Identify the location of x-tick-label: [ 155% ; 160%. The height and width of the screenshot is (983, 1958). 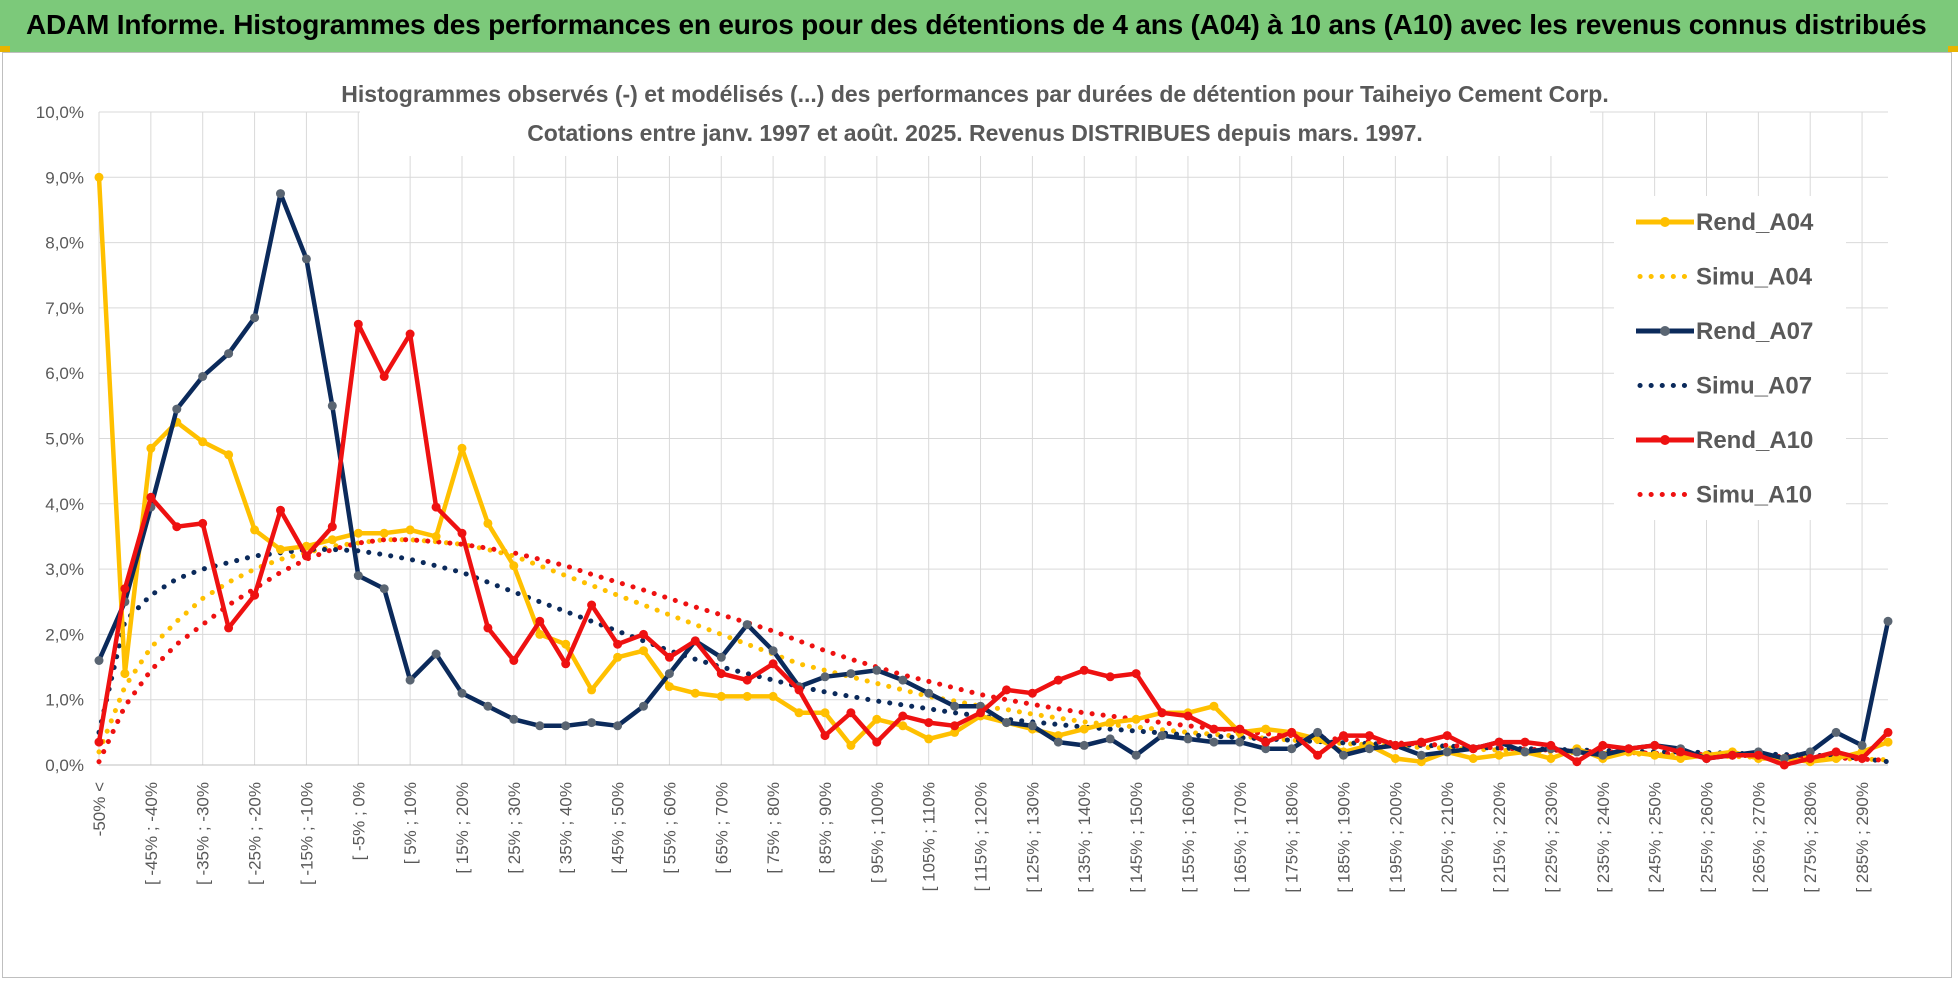
(1188, 837).